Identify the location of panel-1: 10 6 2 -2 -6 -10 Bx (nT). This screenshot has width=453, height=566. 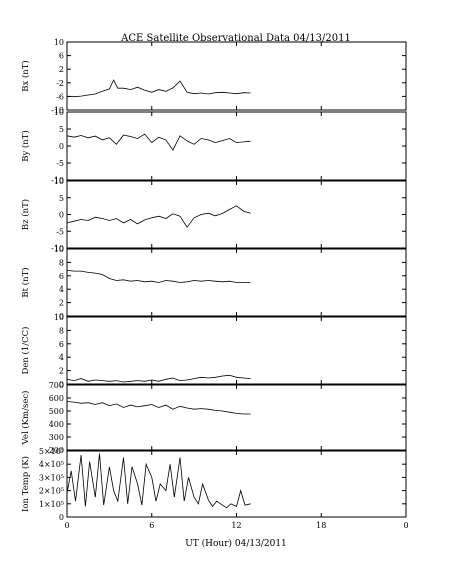
(213, 76).